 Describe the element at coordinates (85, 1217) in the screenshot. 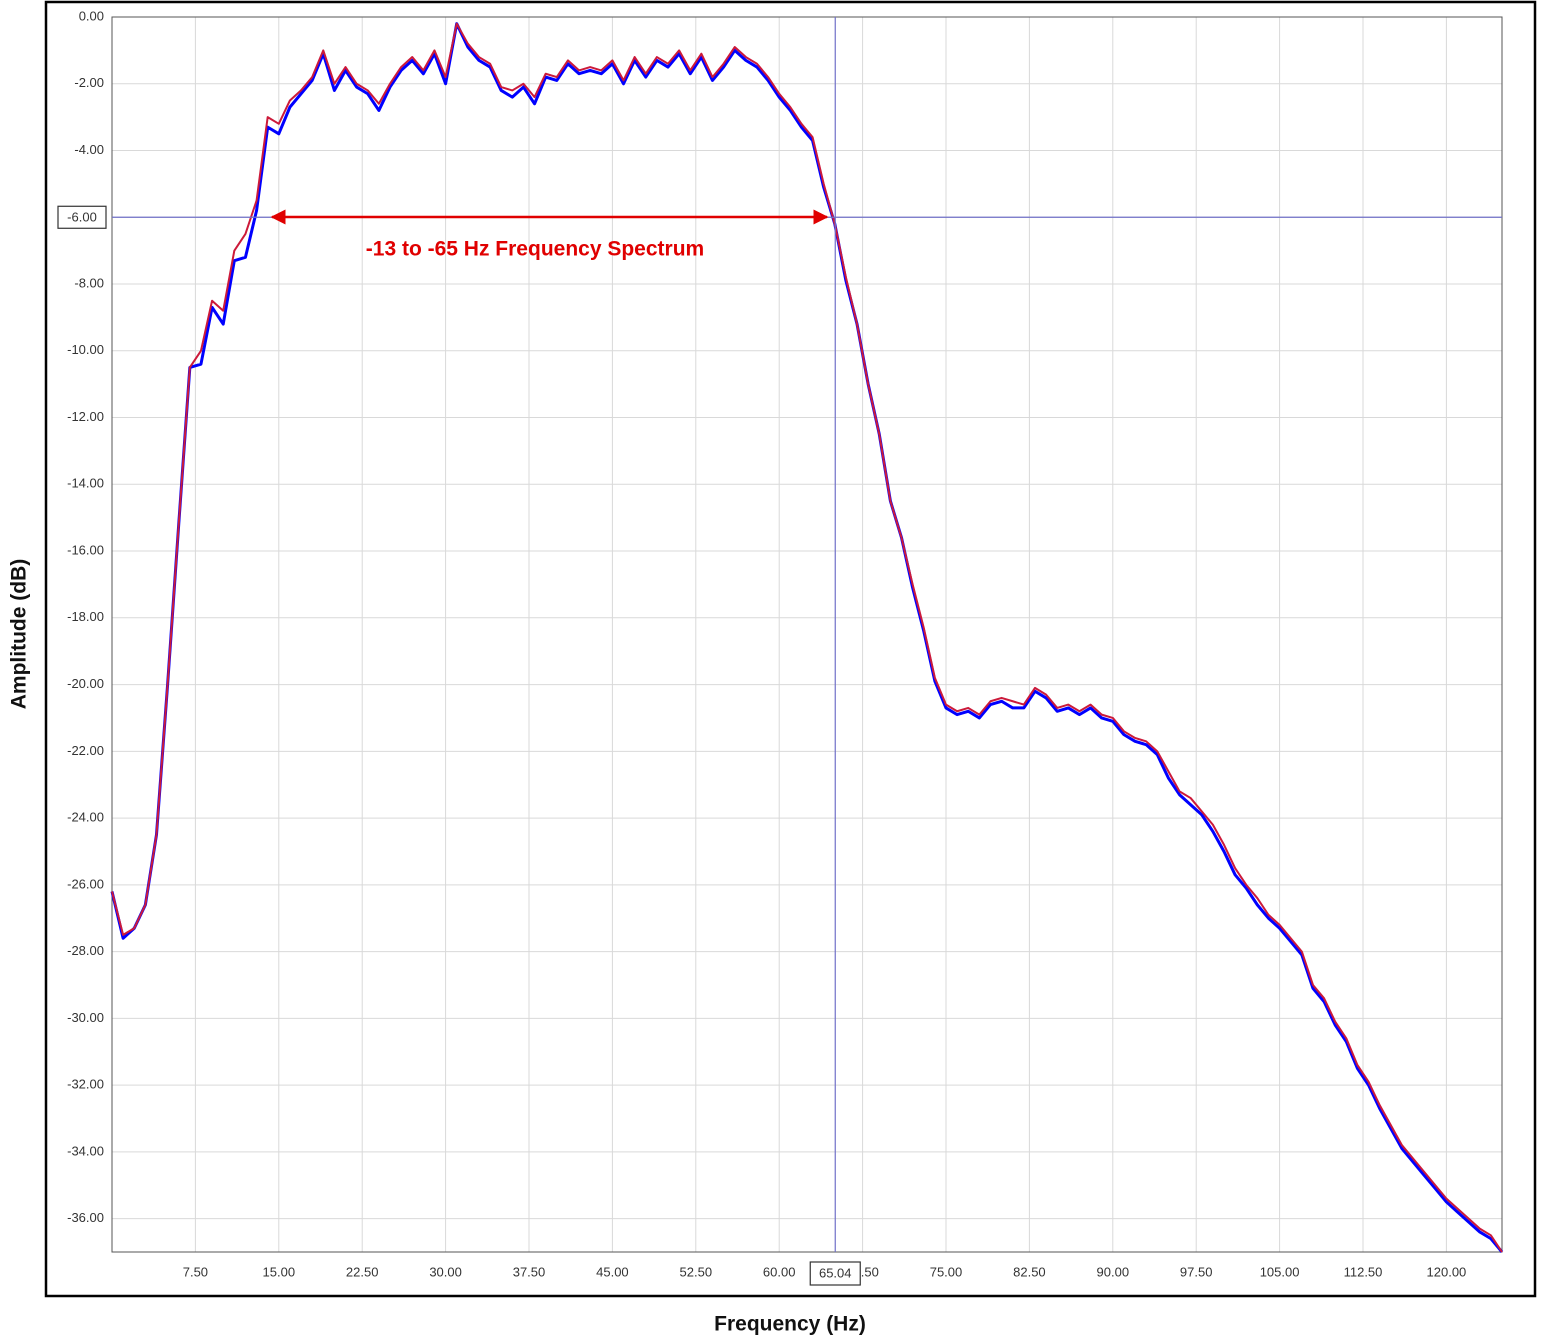

I see `y-tick-label: -36.00` at that location.